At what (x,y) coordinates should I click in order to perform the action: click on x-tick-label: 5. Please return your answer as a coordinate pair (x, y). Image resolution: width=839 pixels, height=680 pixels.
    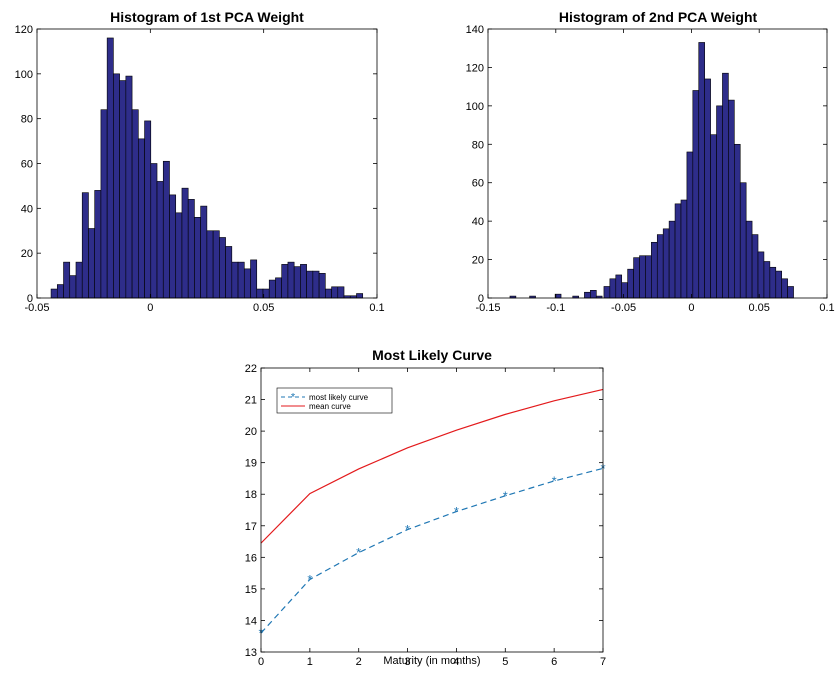
    Looking at the image, I should click on (505, 662).